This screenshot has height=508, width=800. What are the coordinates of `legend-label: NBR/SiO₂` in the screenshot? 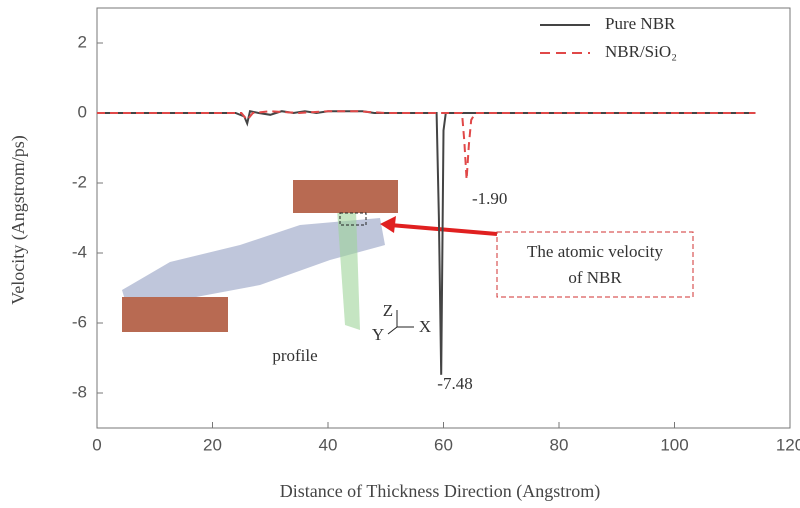 It's located at (641, 51).